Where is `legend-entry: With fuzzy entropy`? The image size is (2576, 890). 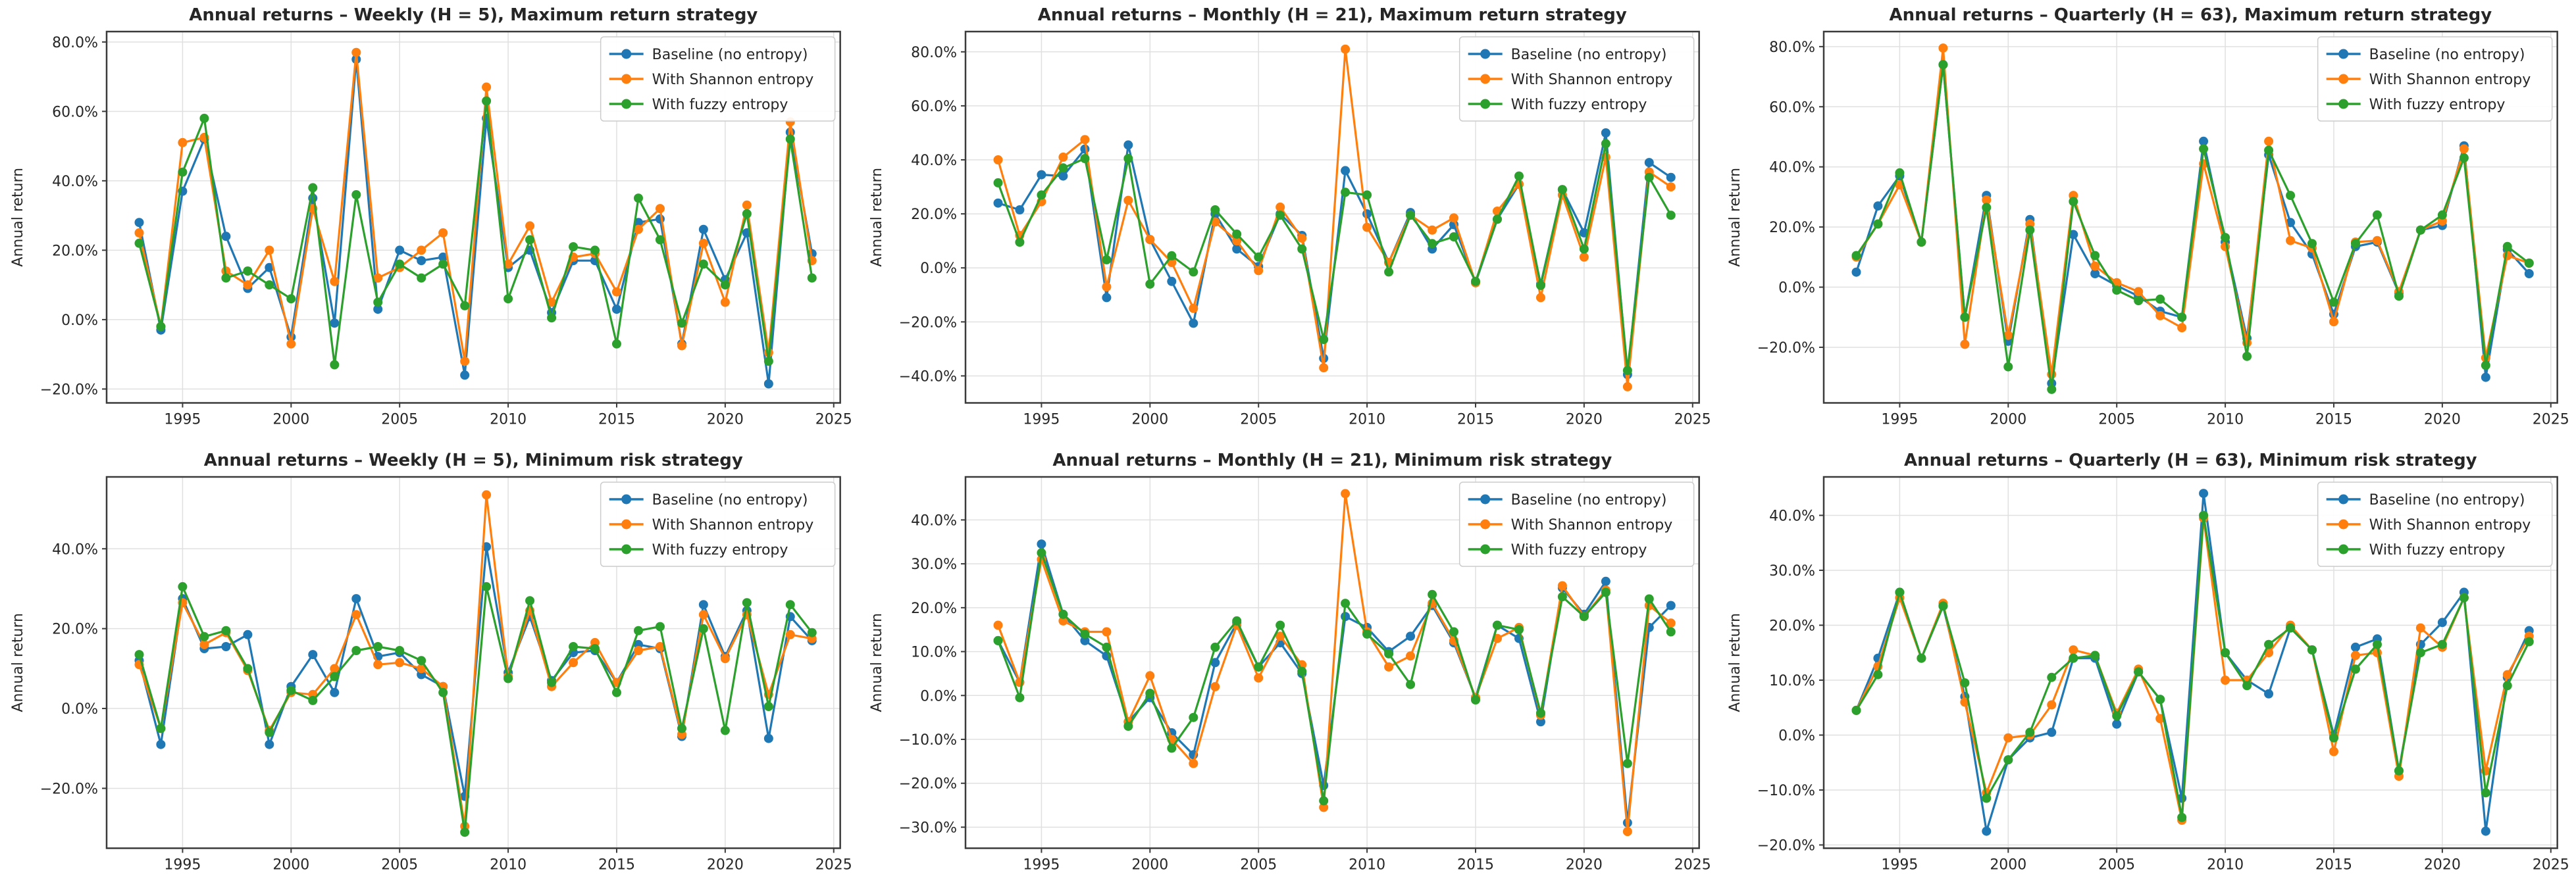 legend-entry: With fuzzy entropy is located at coordinates (698, 105).